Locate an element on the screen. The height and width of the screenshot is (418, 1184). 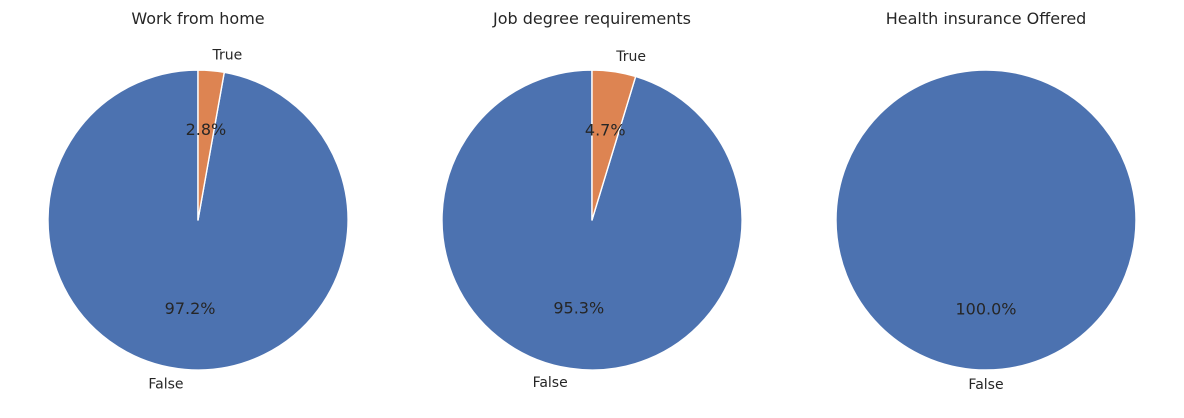
slice-percent-label: 95.3% is located at coordinates (578, 308).